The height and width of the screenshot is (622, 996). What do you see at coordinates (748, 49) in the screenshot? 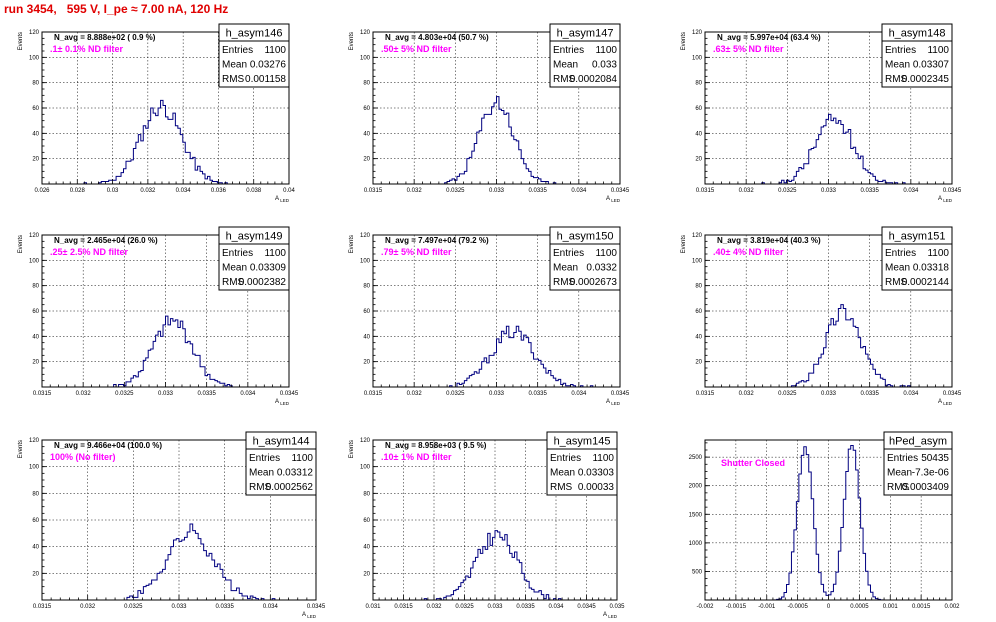
I see `filter-note: .63± 5% ND filter` at bounding box center [748, 49].